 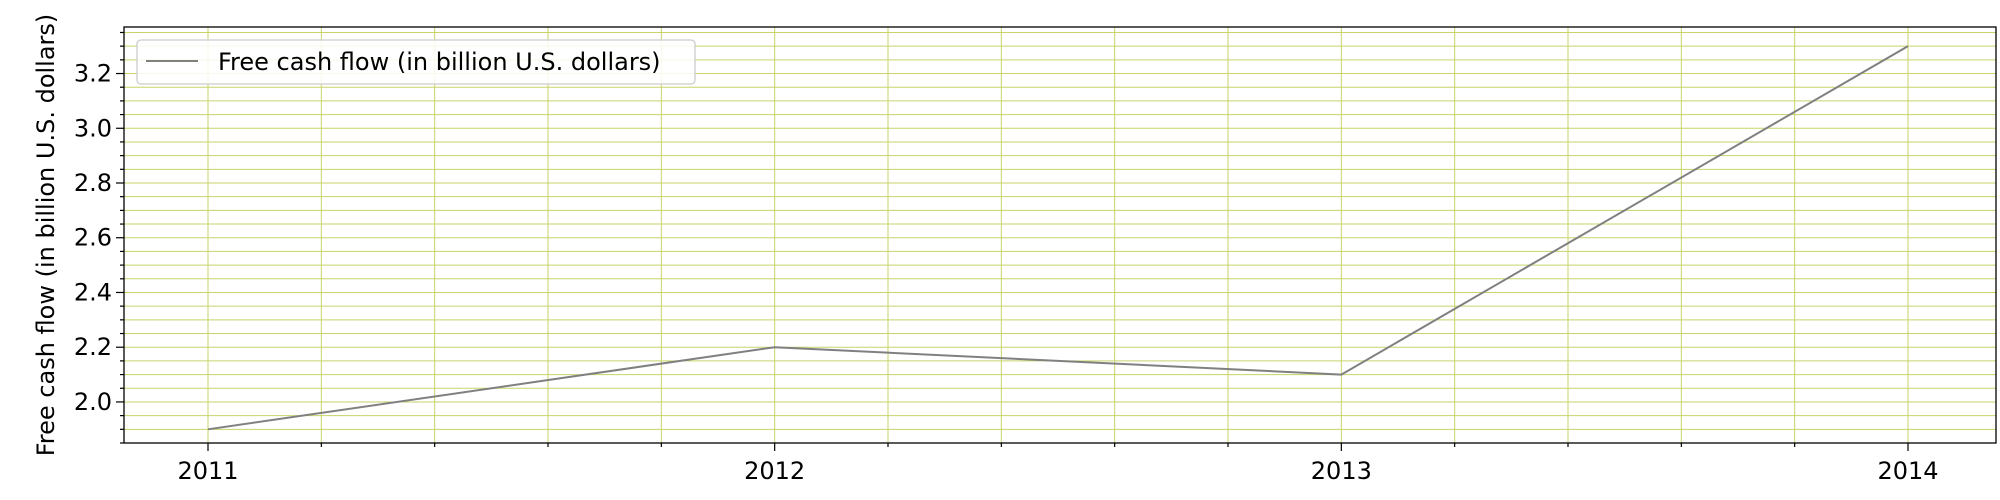 I want to click on x-tick-label: 2011, so click(x=207, y=471).